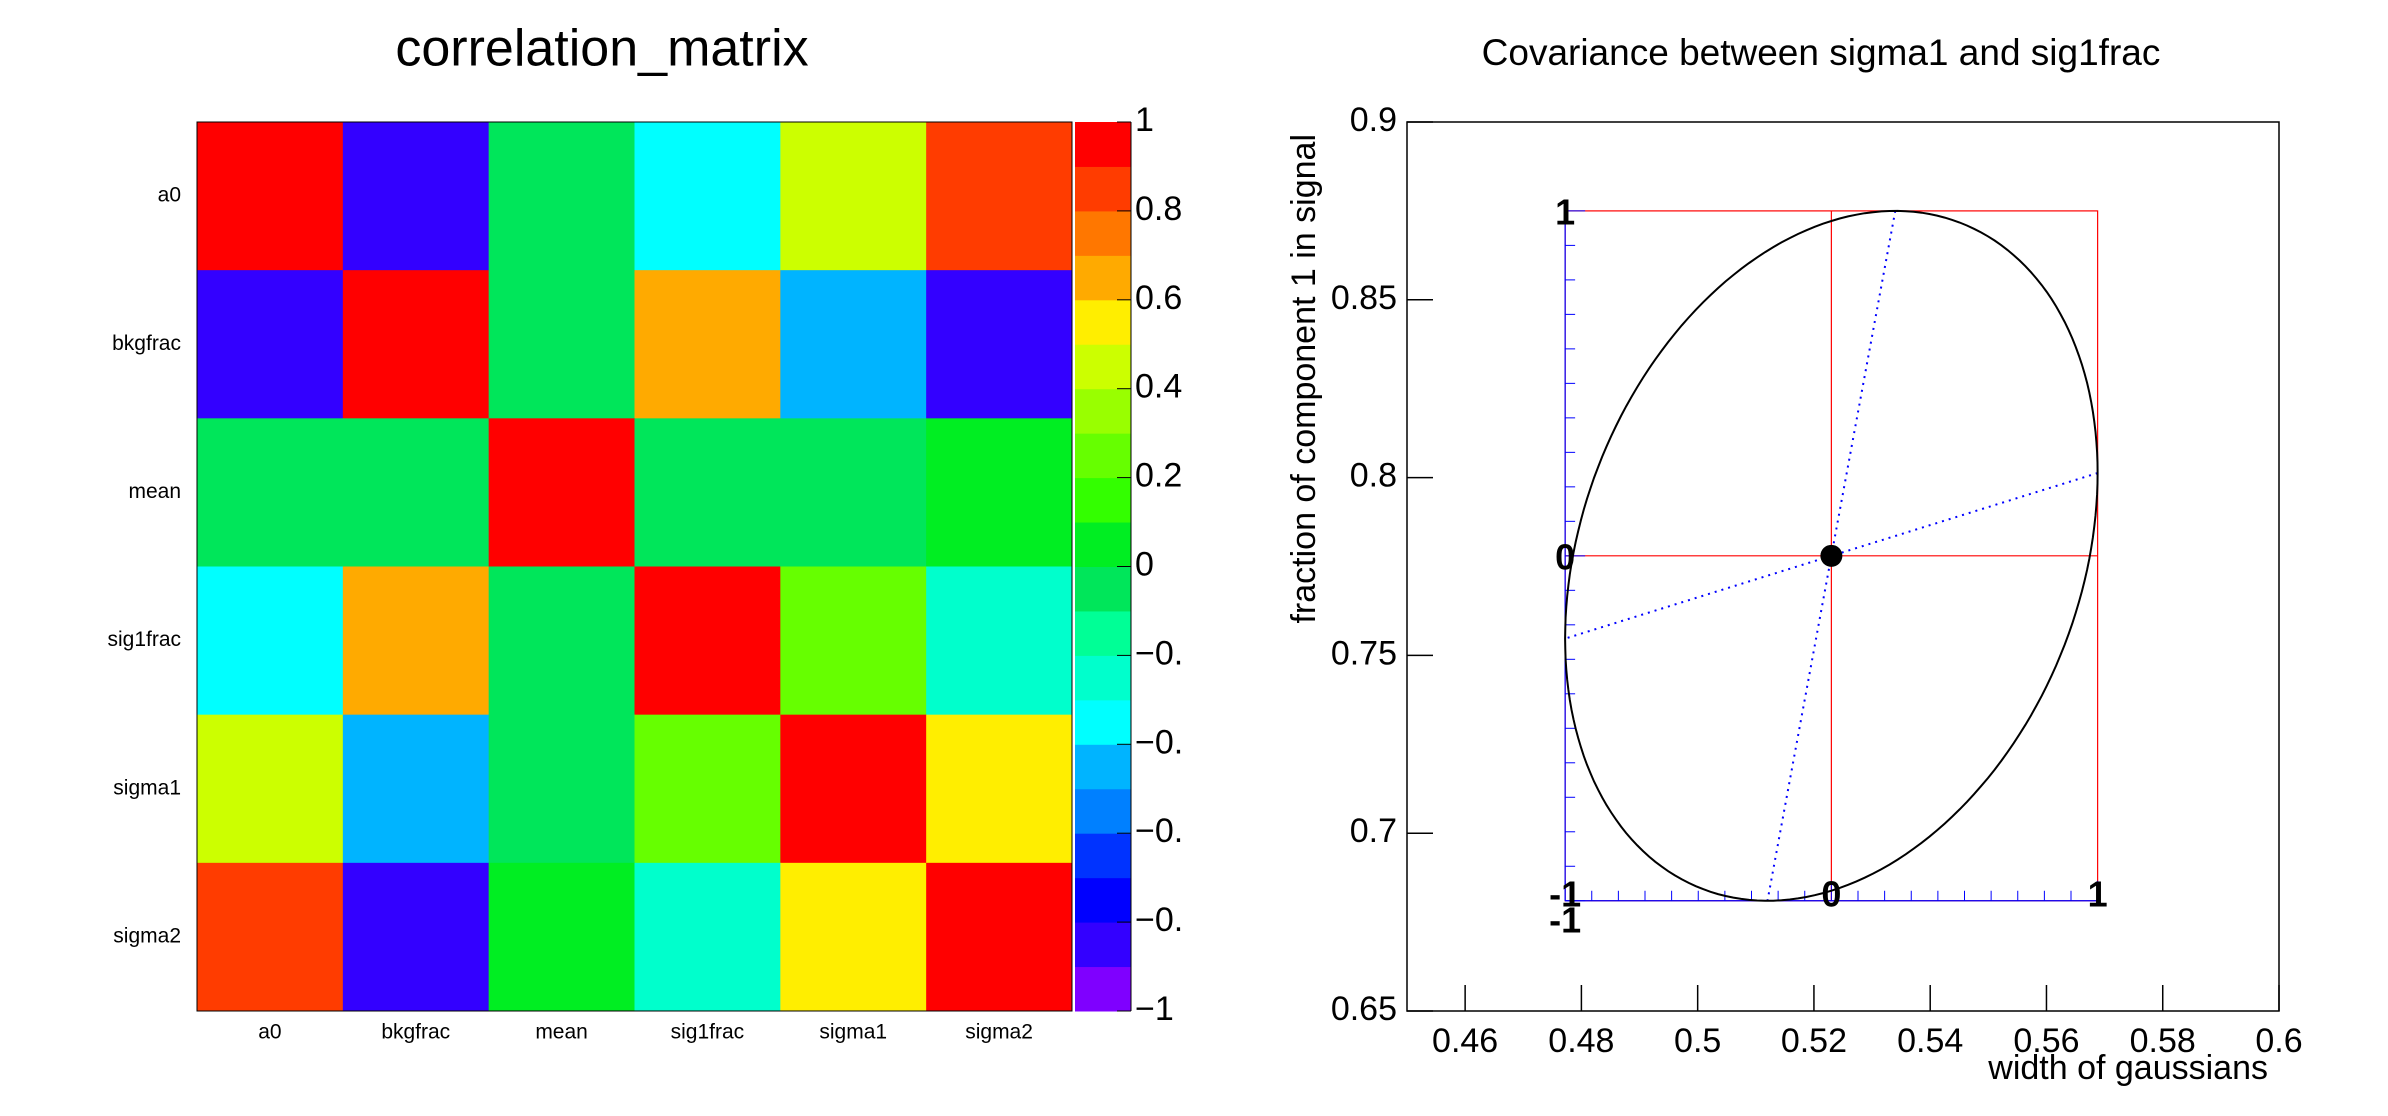  What do you see at coordinates (1158, 476) in the screenshot?
I see `colorbar-tick-label: 0.2` at bounding box center [1158, 476].